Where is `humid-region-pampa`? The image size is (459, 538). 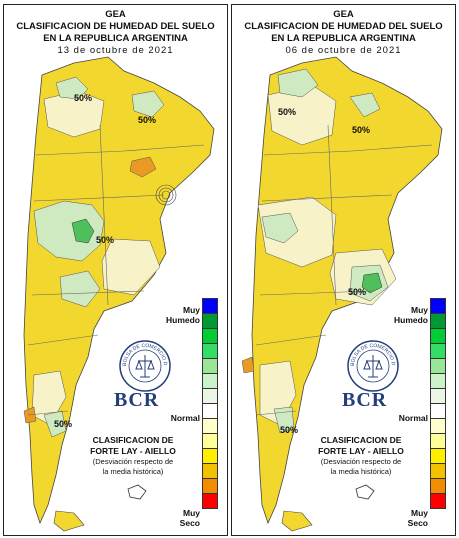 humid-region-pampa is located at coordinates (80, 289).